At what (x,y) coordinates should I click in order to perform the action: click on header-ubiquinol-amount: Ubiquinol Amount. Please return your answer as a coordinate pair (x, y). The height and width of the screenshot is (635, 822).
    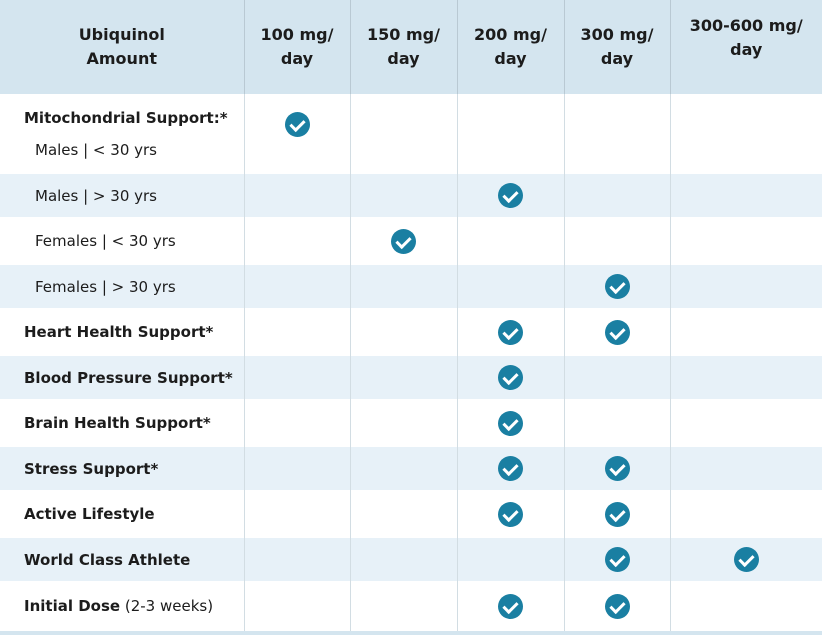
    Looking at the image, I should click on (122, 47).